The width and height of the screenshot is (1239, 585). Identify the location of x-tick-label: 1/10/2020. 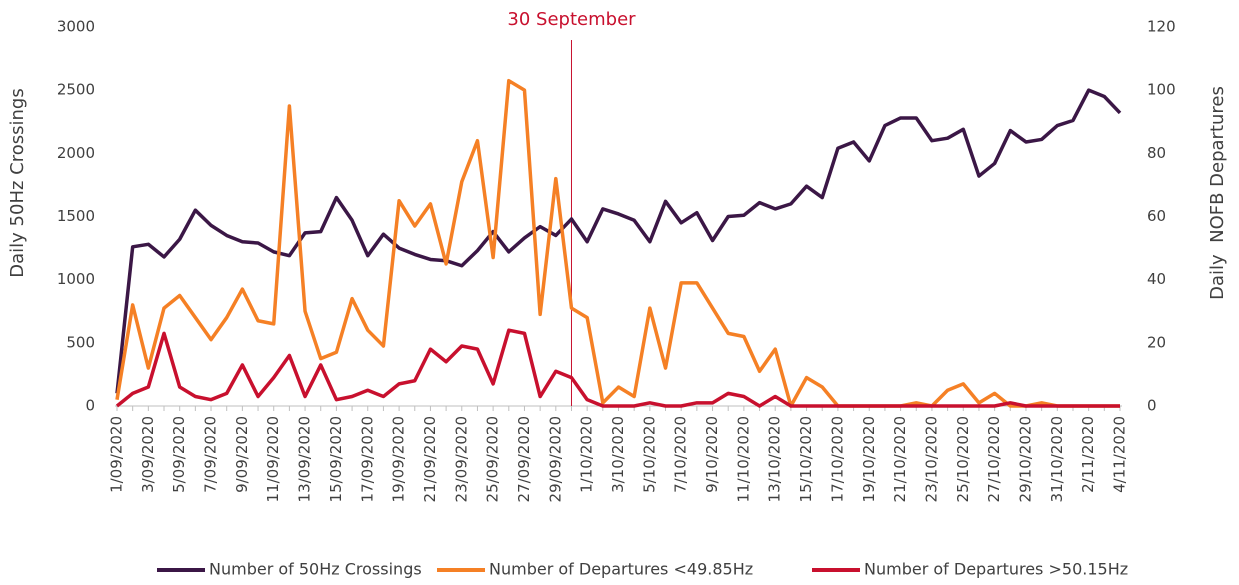
(587, 454).